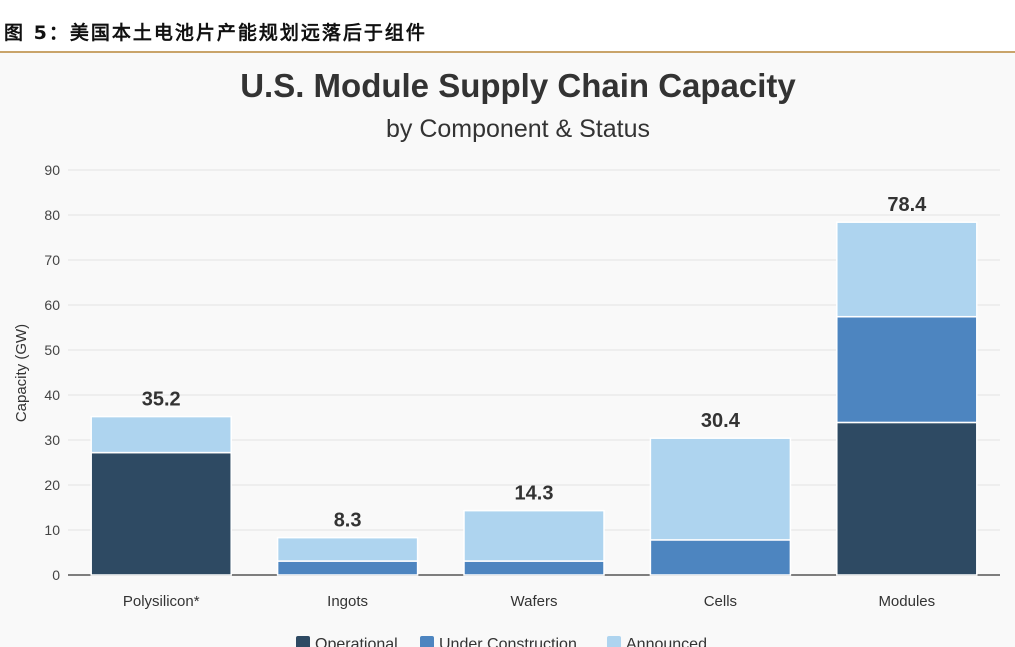  Describe the element at coordinates (720, 601) in the screenshot. I see `x-tick-label: Cells` at that location.